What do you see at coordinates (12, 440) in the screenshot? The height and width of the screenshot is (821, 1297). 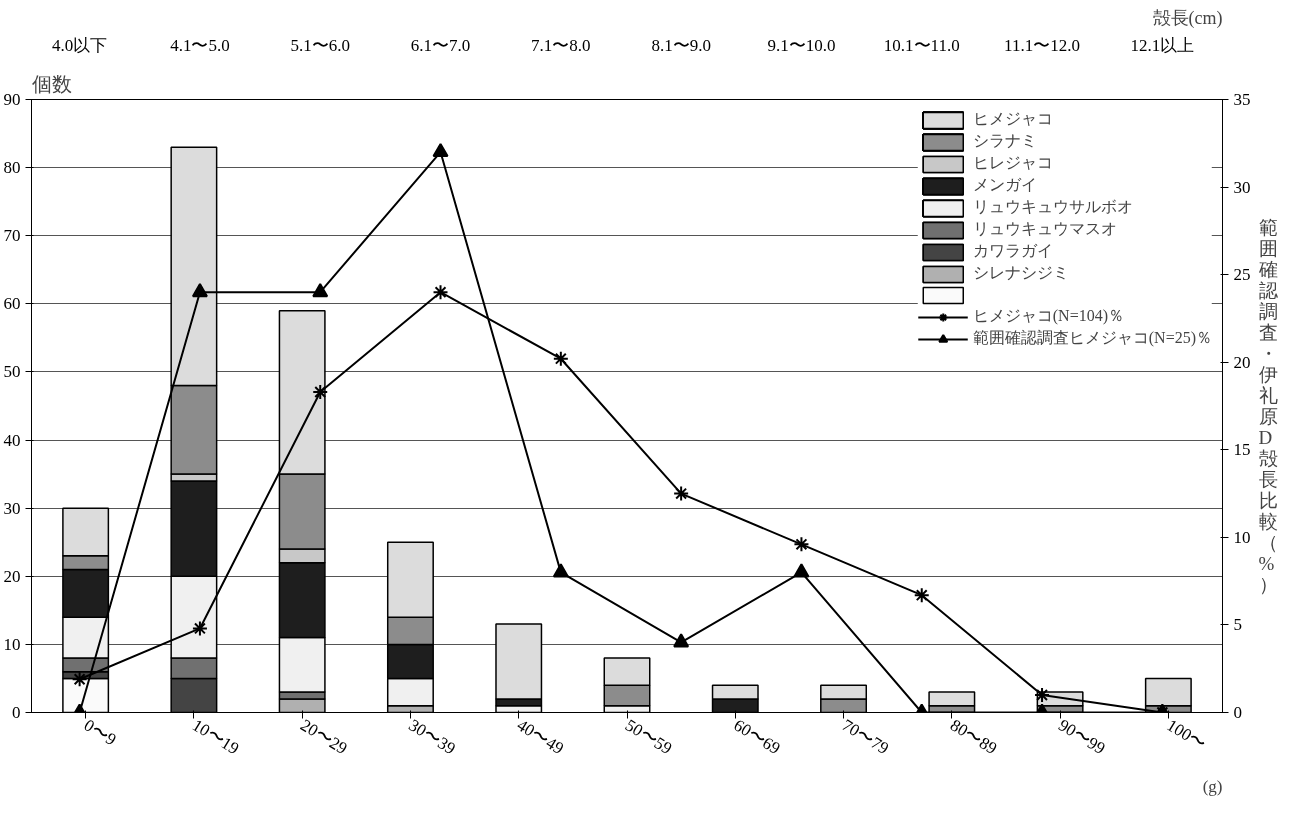 I see `y-tick-label: 40` at bounding box center [12, 440].